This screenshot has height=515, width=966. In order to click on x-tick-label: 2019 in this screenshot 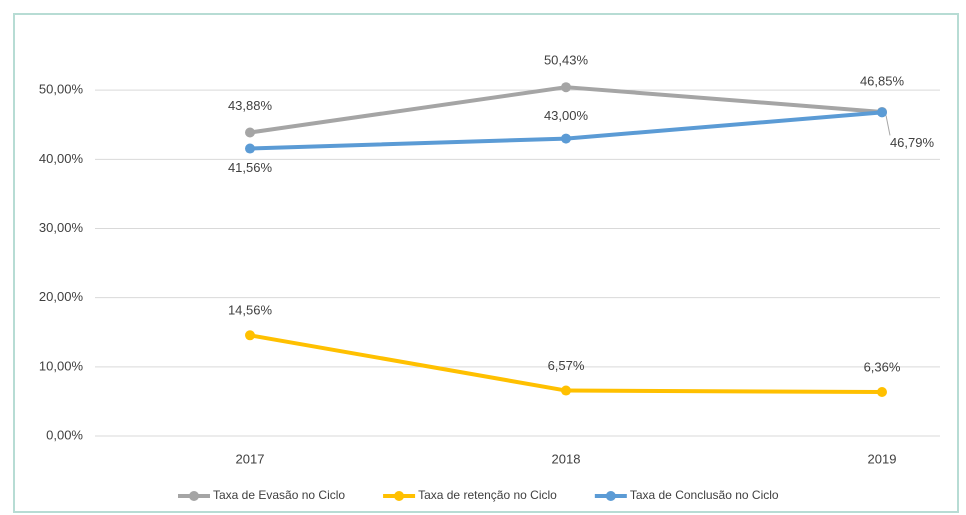, I will do `click(882, 458)`.